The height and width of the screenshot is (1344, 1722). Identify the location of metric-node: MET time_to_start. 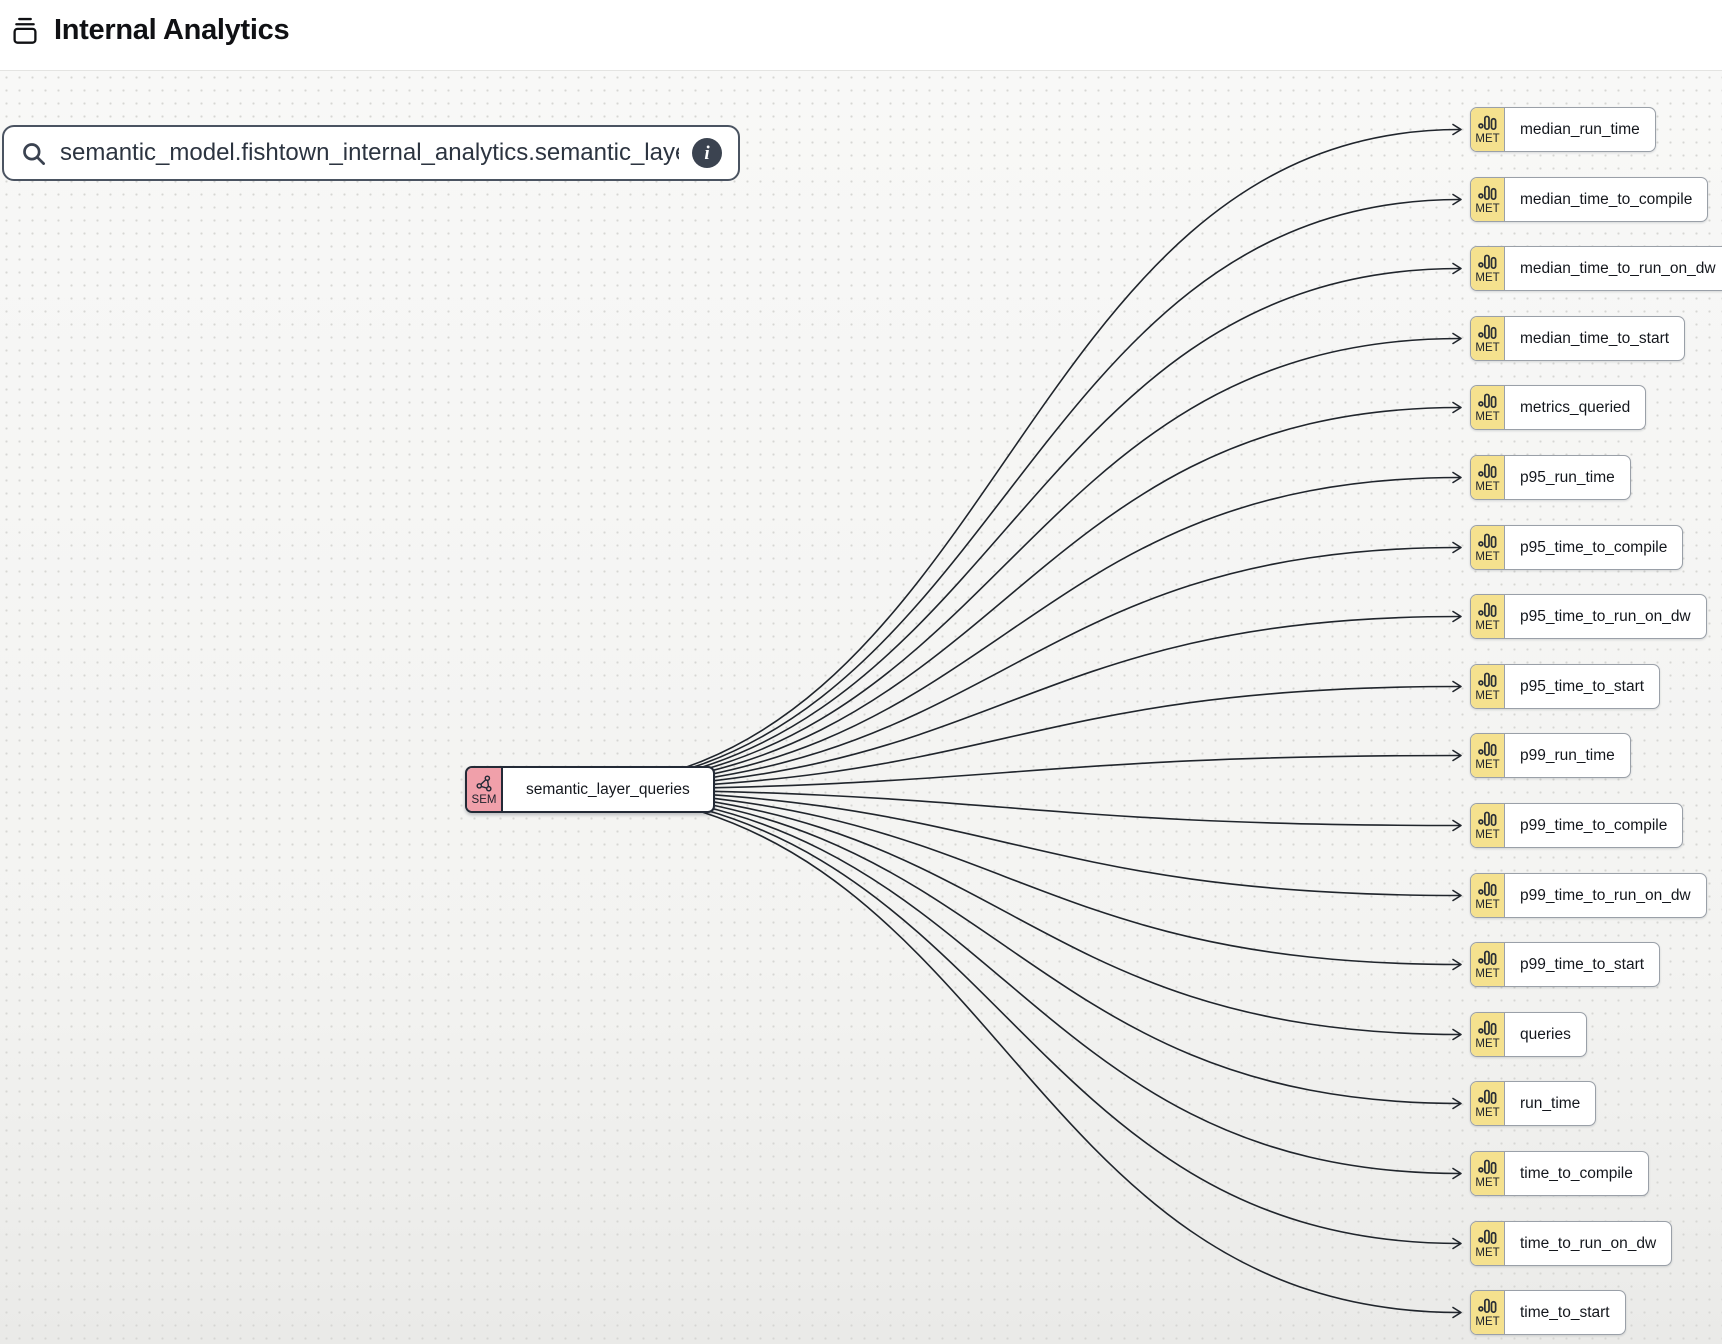
(1548, 1312).